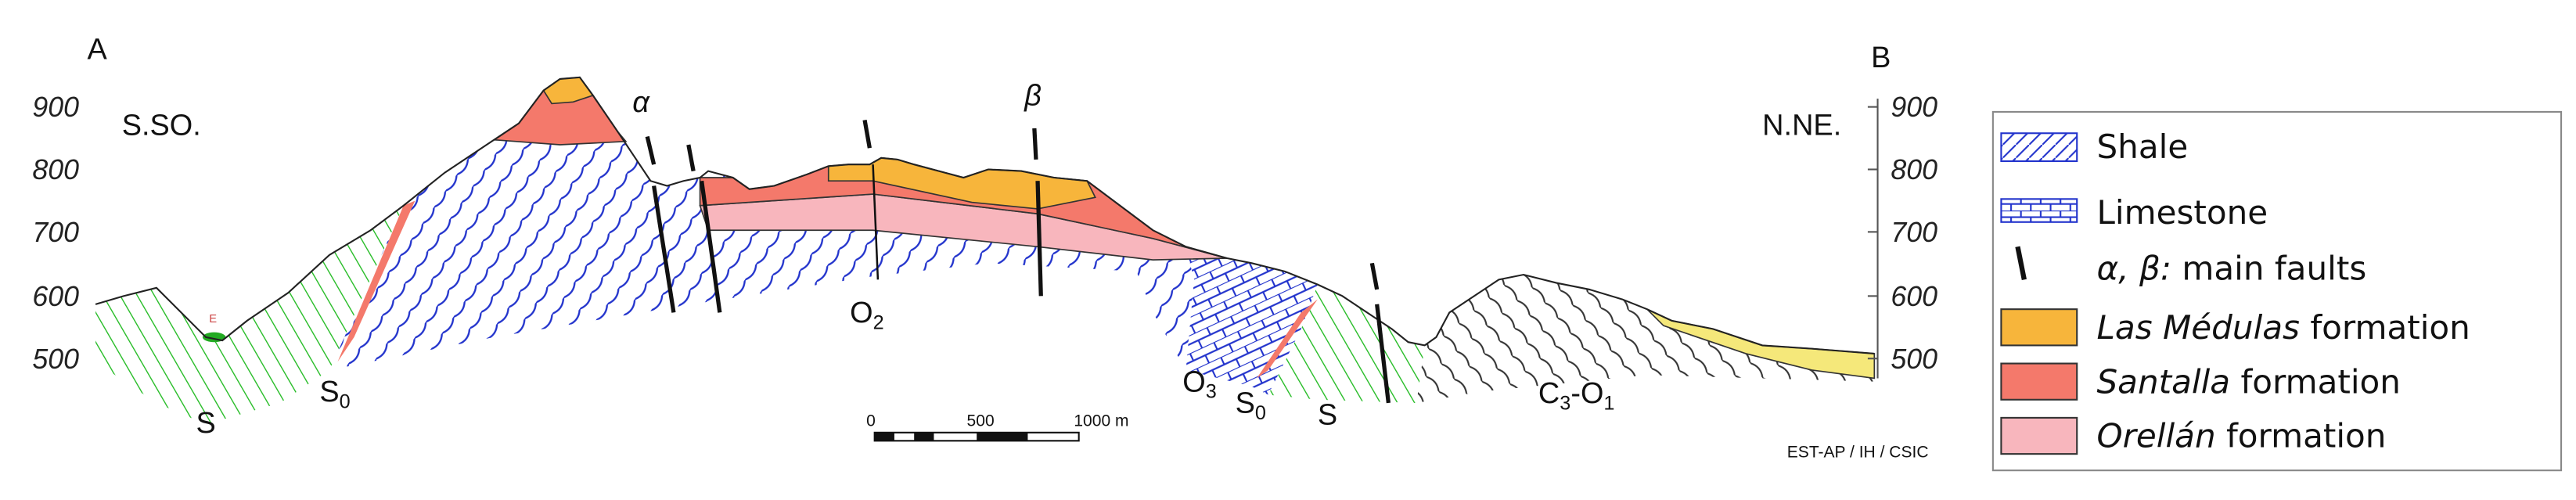  I want to click on legend-fault, so click(2021, 263).